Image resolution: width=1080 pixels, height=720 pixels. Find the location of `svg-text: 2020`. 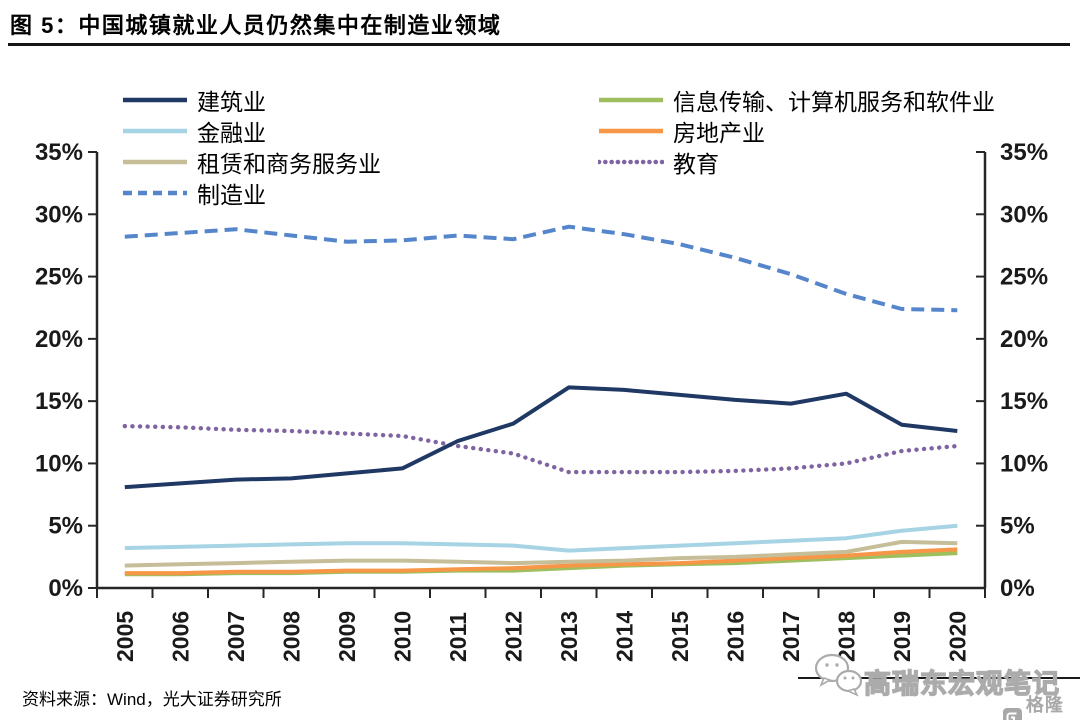

svg-text: 2020 is located at coordinates (957, 636).